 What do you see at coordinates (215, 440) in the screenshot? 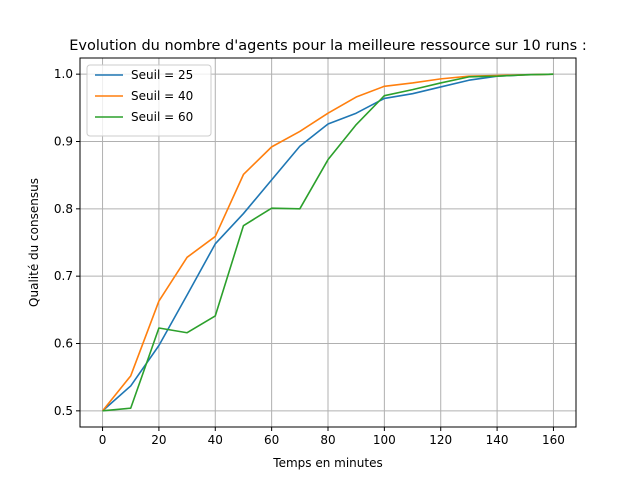
I see `x-tick-label: 40` at bounding box center [215, 440].